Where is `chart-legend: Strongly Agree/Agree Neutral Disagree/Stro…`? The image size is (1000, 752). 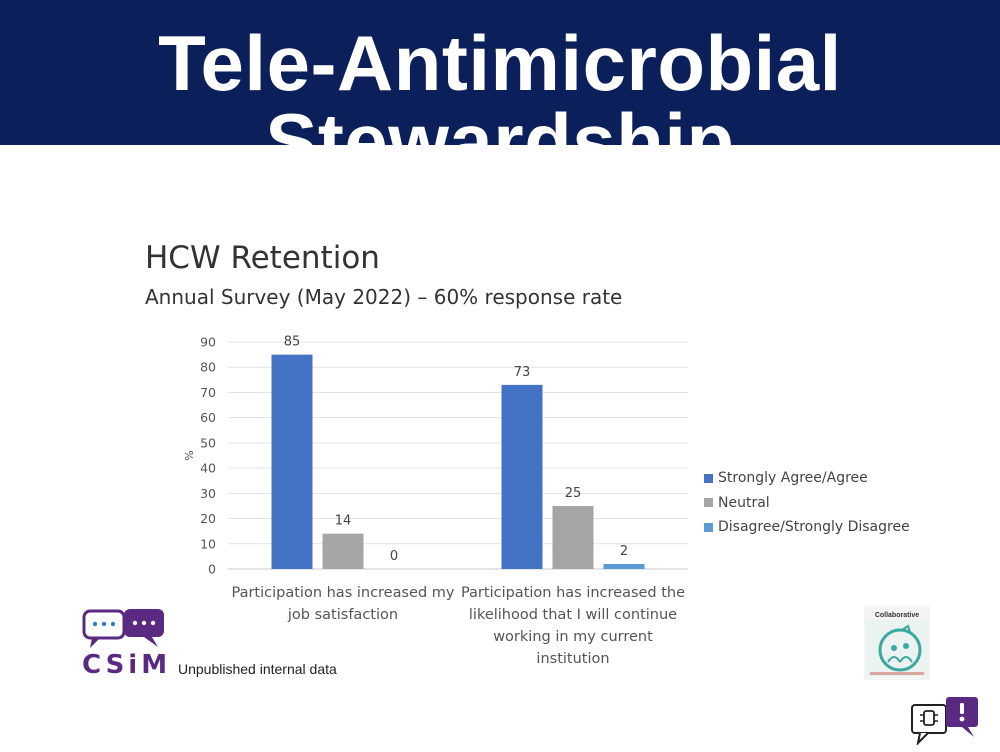 chart-legend: Strongly Agree/Agree Neutral Disagree/Stro… is located at coordinates (807, 503).